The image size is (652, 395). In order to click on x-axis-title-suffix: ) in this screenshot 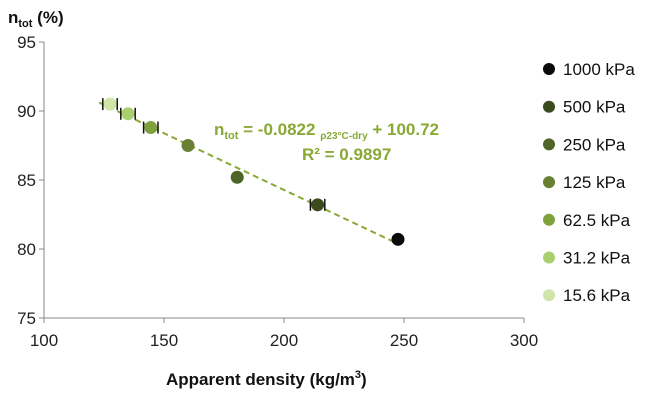, I will do `click(364, 379)`.